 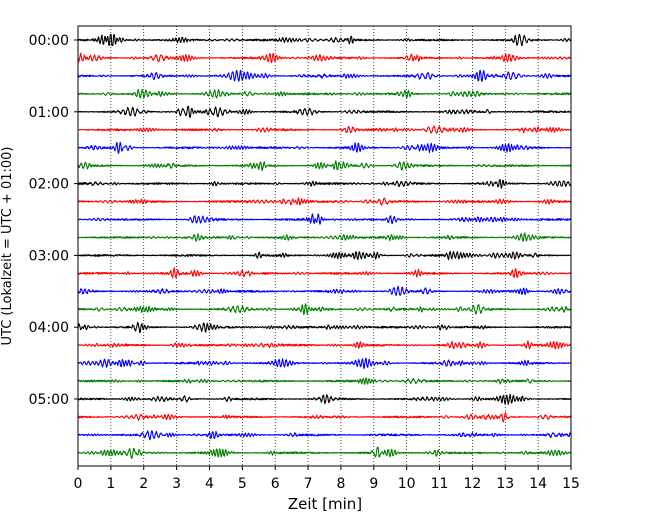 I want to click on x-tick-label: 15, so click(x=571, y=484).